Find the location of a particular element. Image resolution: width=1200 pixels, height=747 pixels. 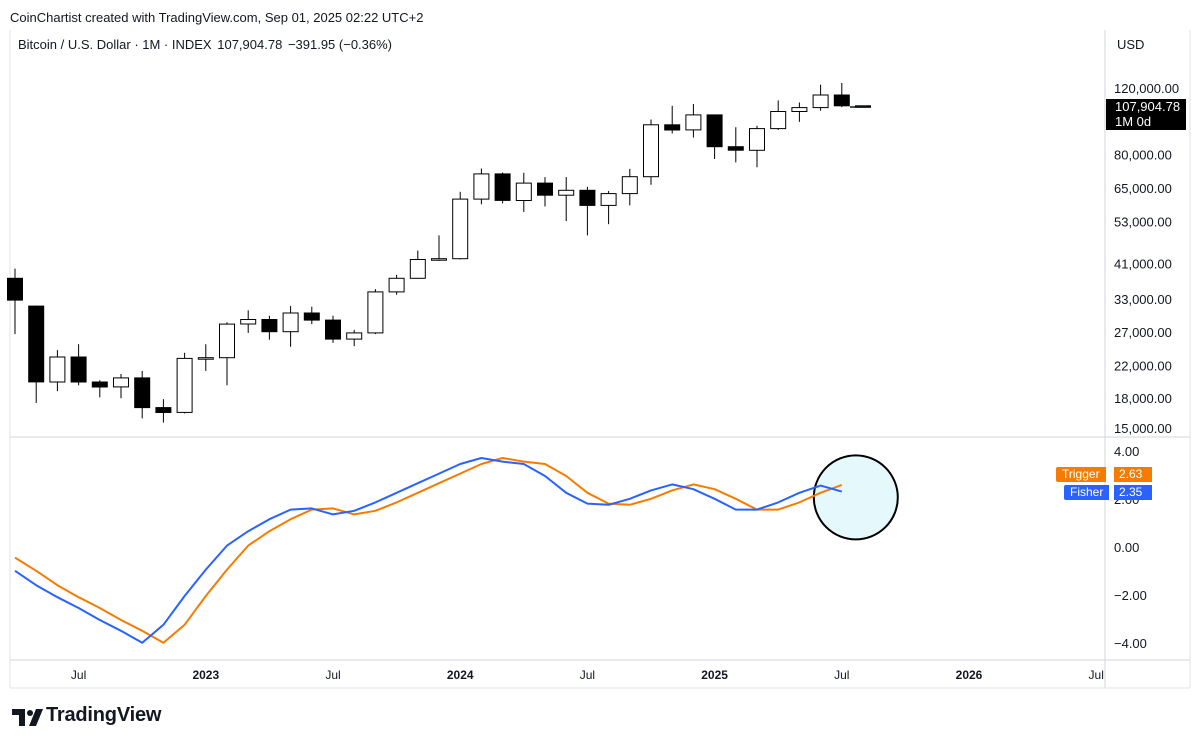

time-tick-label: 2023 is located at coordinates (205, 675).